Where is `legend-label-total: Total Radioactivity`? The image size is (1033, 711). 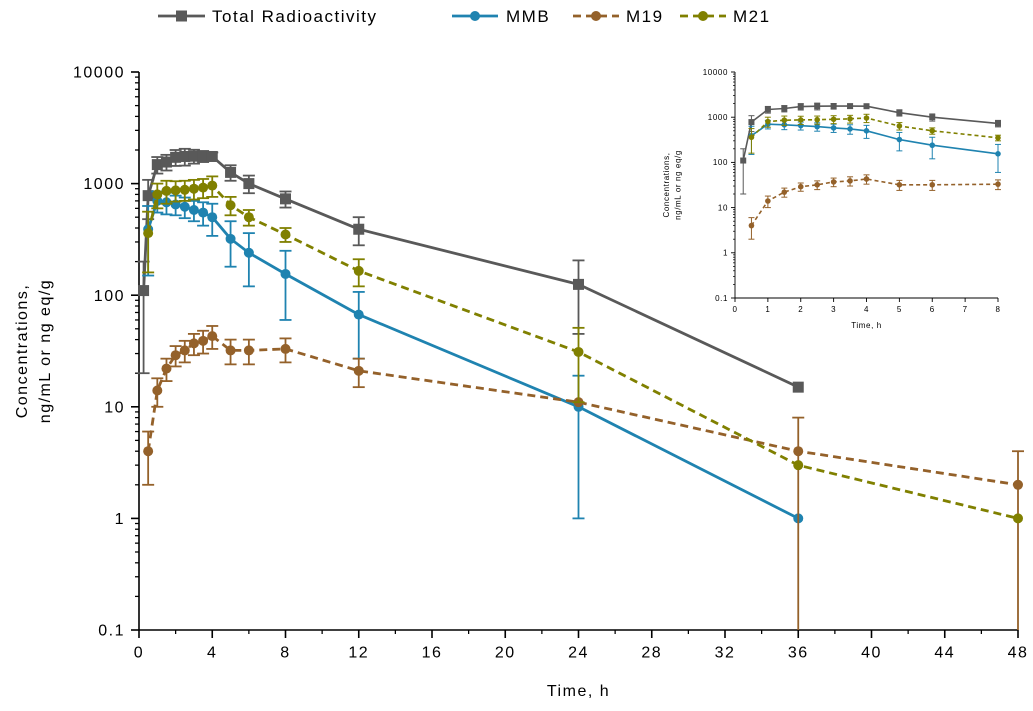 legend-label-total: Total Radioactivity is located at coordinates (295, 16).